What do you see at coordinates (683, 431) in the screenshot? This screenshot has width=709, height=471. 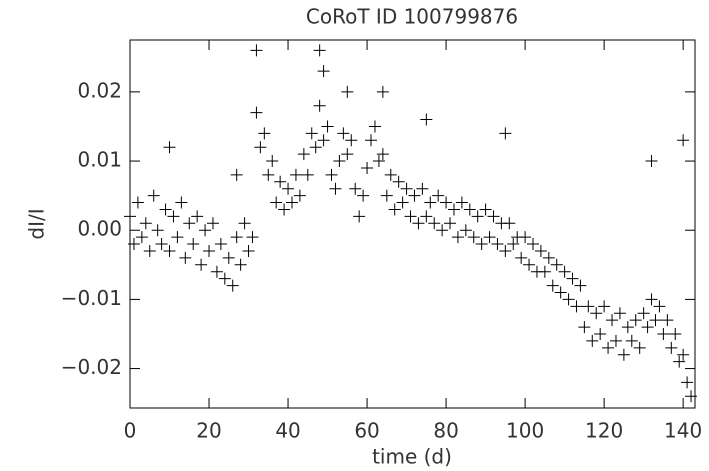 I see `x-tick-label: 140` at bounding box center [683, 431].